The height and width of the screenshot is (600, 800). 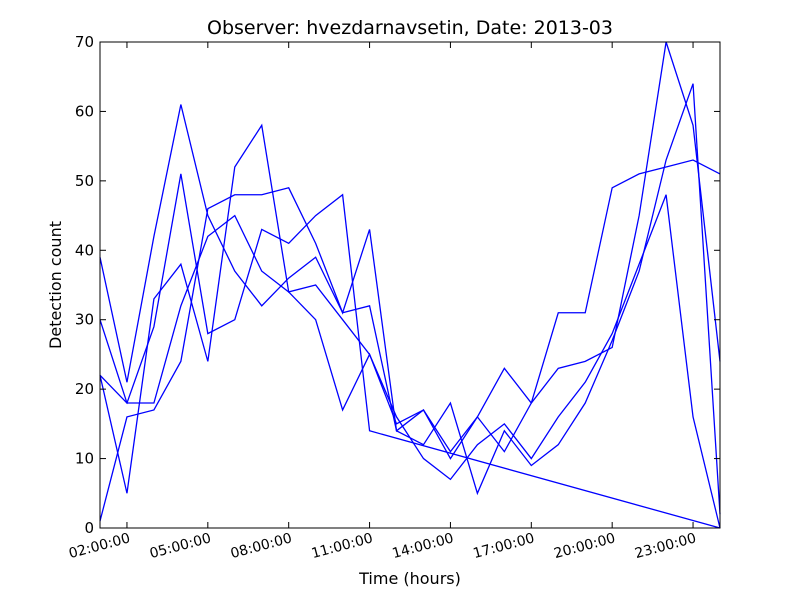 What do you see at coordinates (55, 285) in the screenshot?
I see `y-axis-label: Detection count` at bounding box center [55, 285].